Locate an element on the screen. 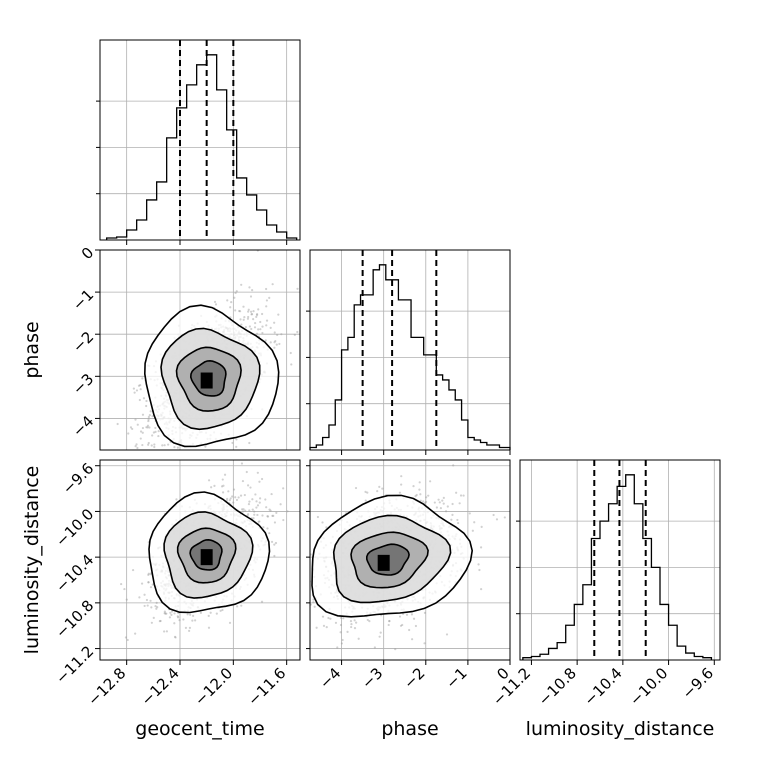  x-tick-label: −12.0 is located at coordinates (213, 686).